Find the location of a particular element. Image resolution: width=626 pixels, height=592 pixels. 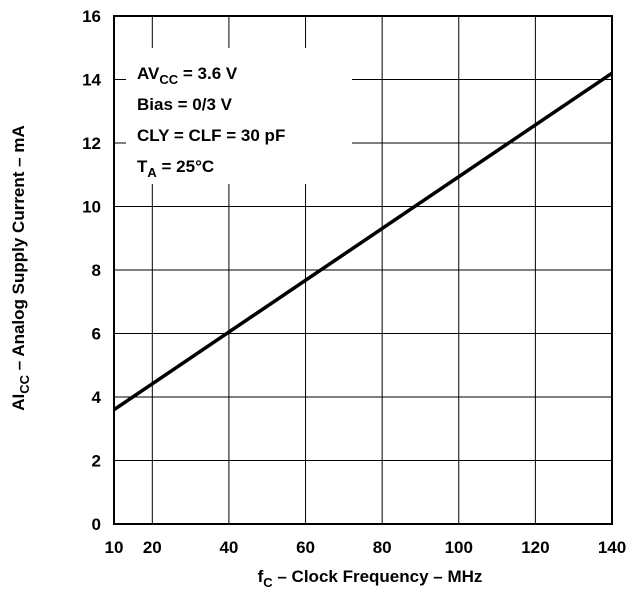

x-axis-title-main: f is located at coordinates (261, 576).